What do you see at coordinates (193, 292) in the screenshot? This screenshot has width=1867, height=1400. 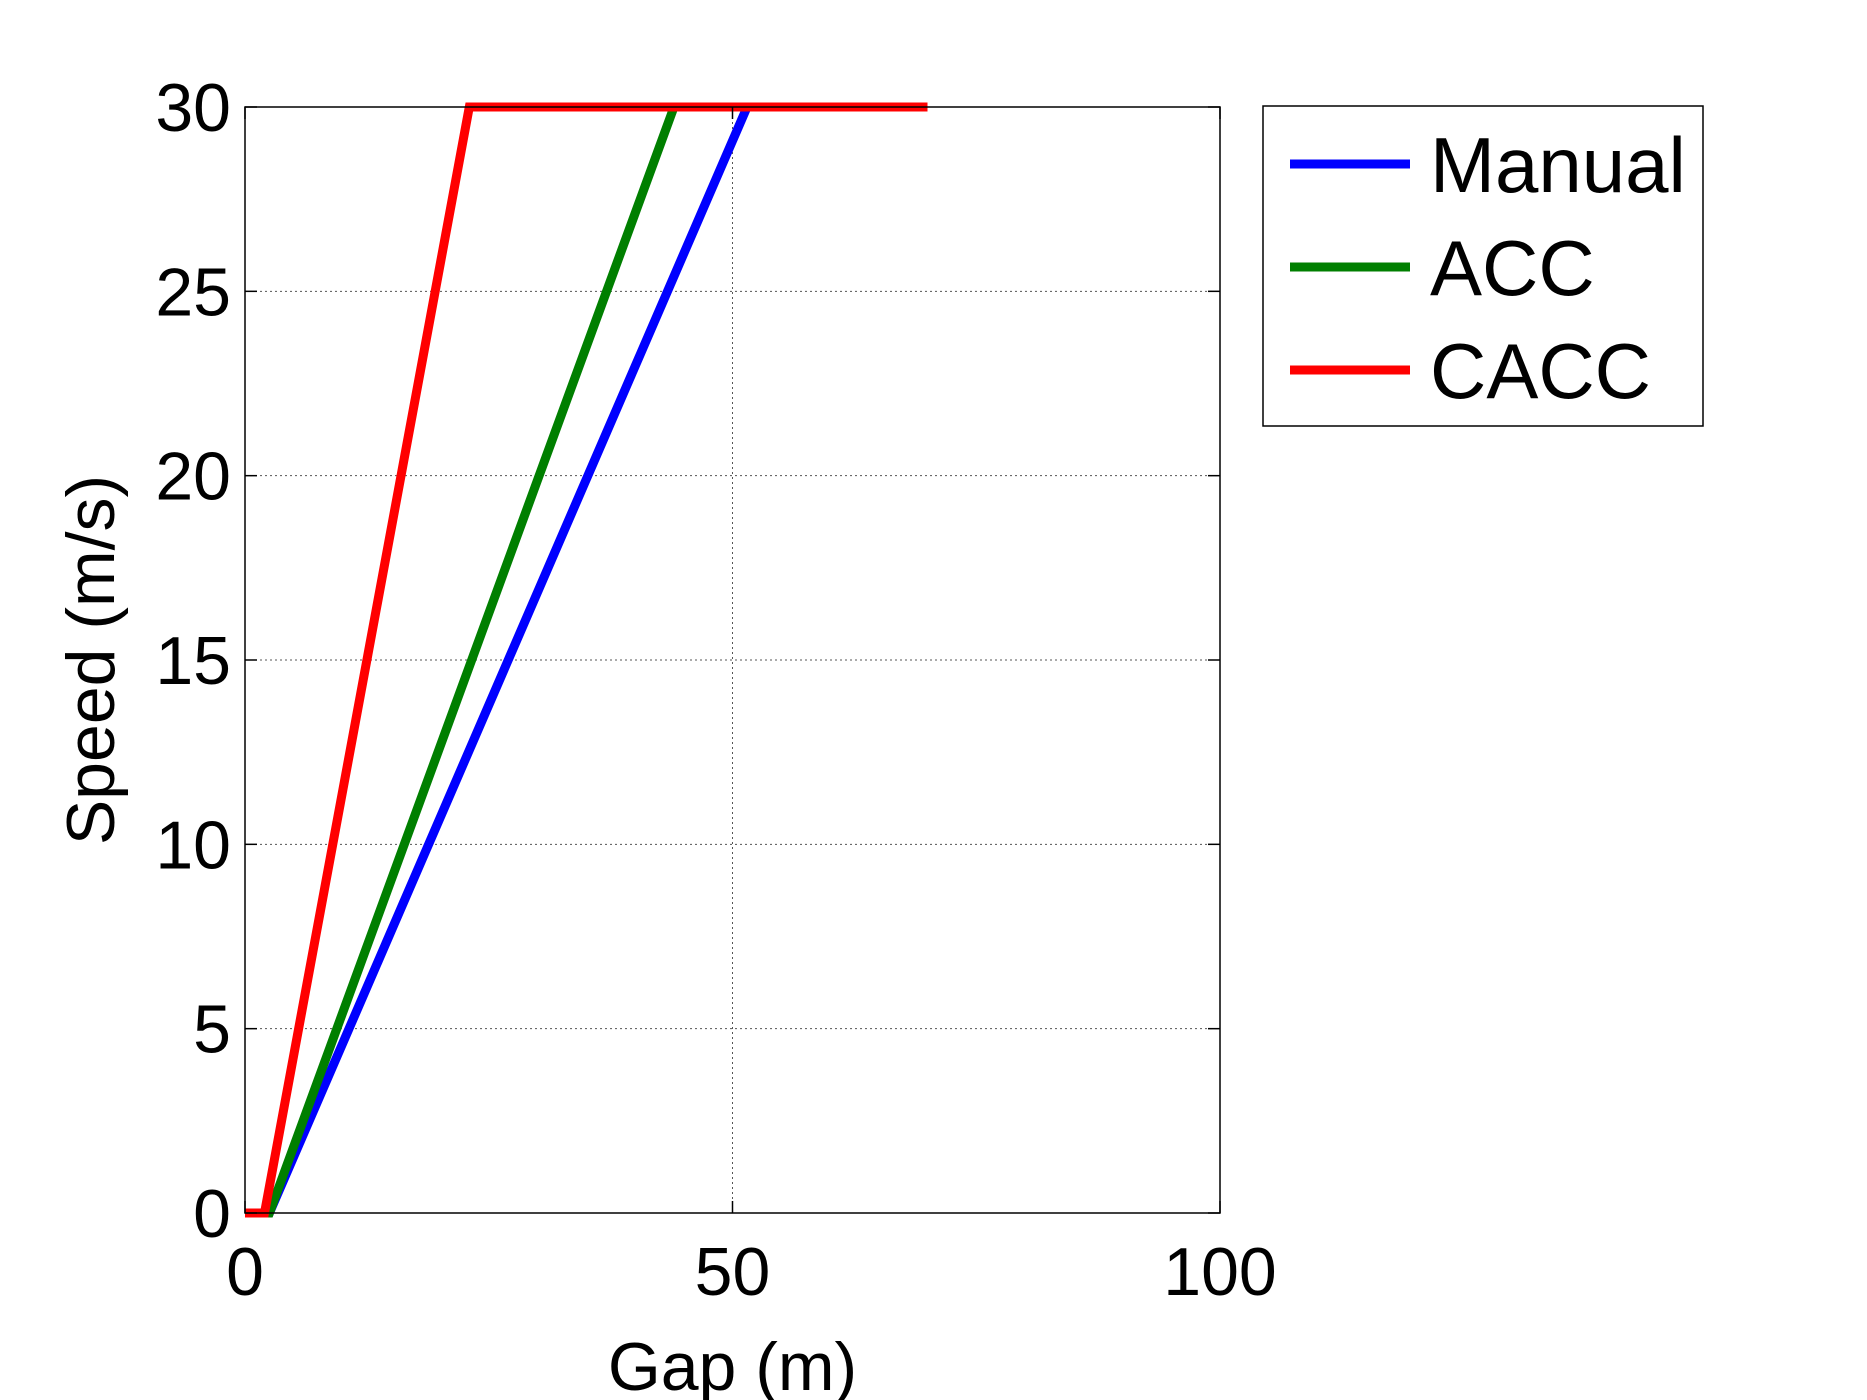 I see `y-tick-label: 25` at bounding box center [193, 292].